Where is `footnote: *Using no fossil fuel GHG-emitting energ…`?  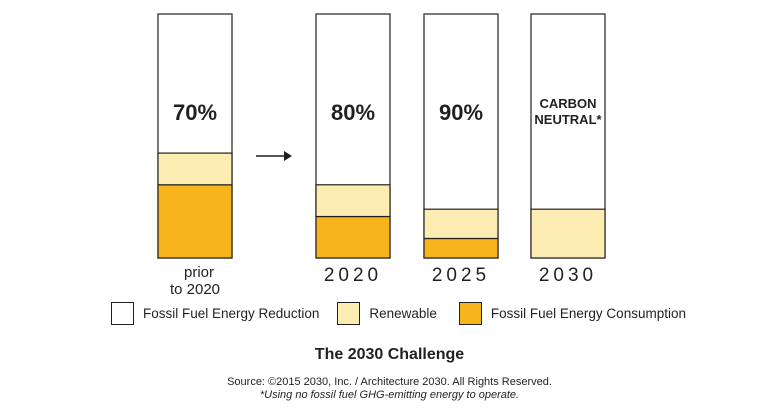 footnote: *Using no fossil fuel GHG-emitting energ… is located at coordinates (389, 395).